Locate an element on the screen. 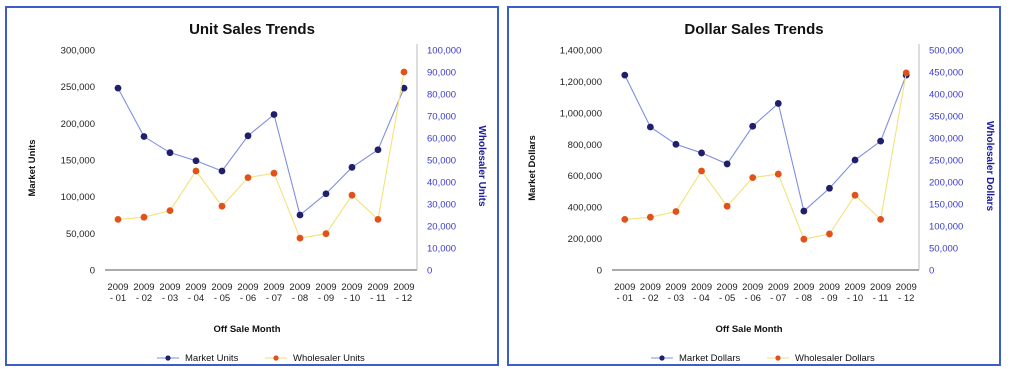 The height and width of the screenshot is (372, 1018). legend-market-label: Market Units is located at coordinates (212, 358).